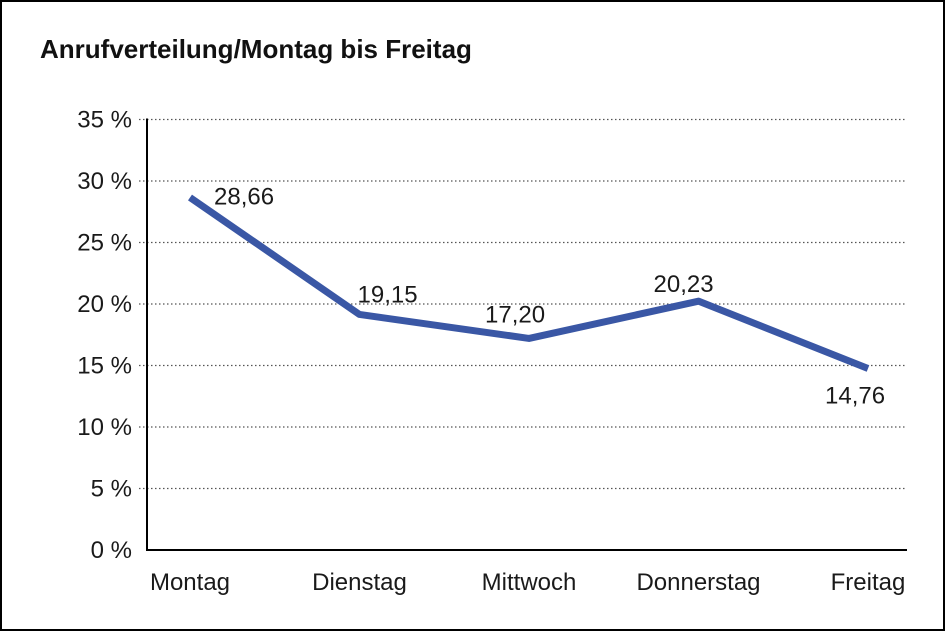 The image size is (945, 631). What do you see at coordinates (868, 582) in the screenshot?
I see `x-axis-category-label: Freitag` at bounding box center [868, 582].